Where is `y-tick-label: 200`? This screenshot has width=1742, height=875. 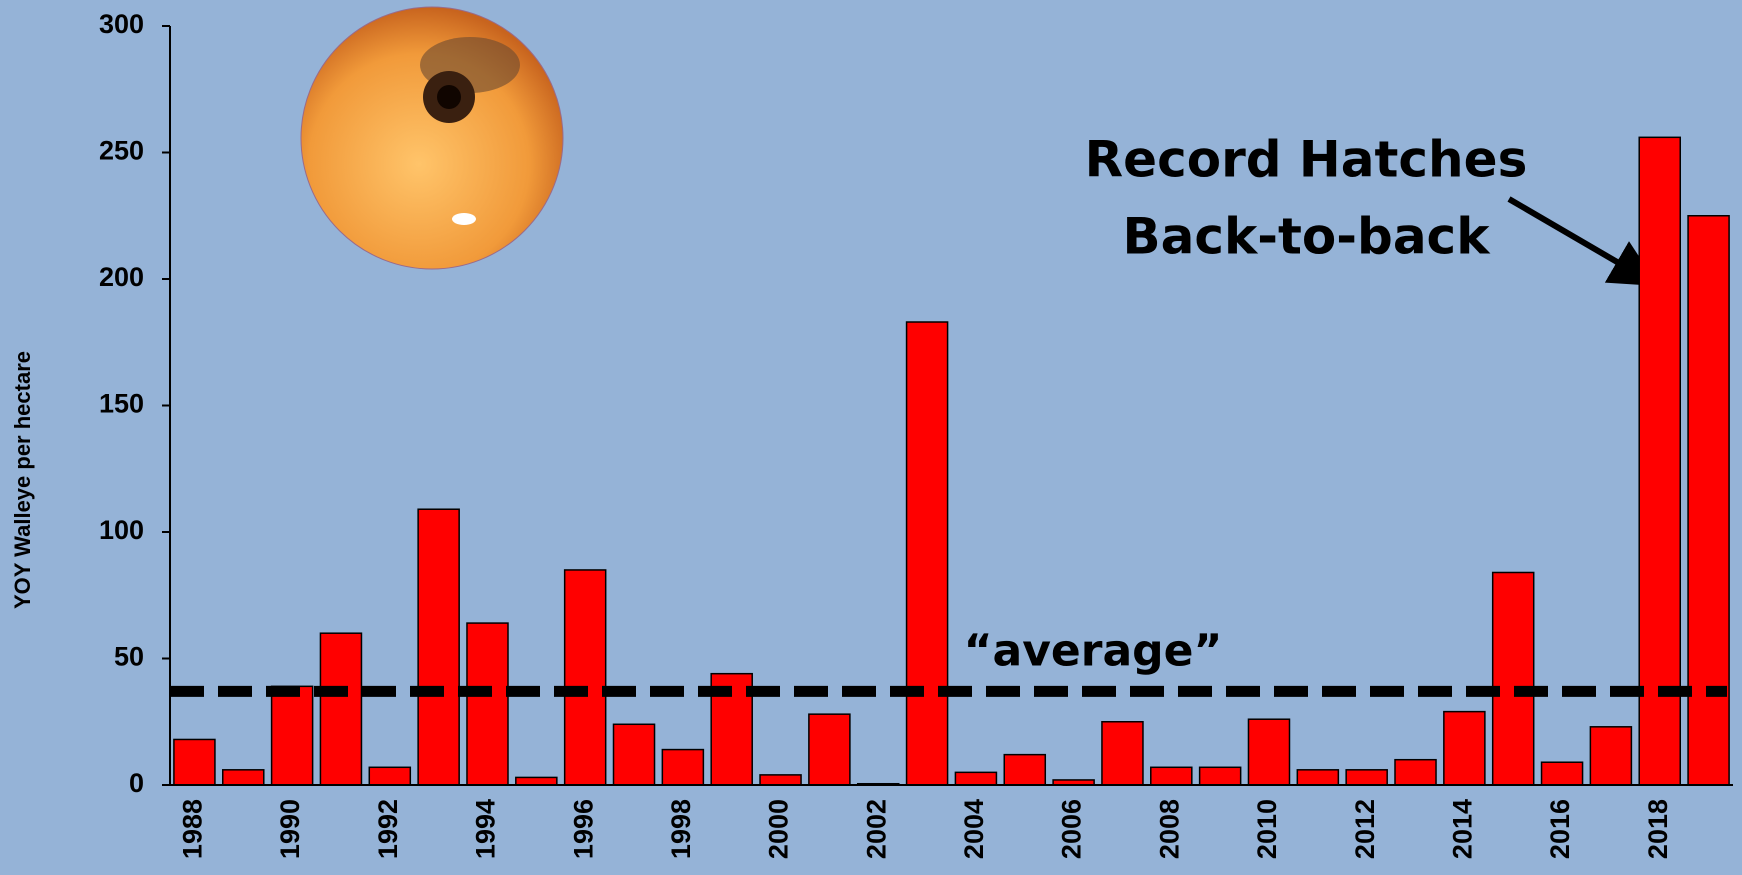 y-tick-label: 200 is located at coordinates (121, 277).